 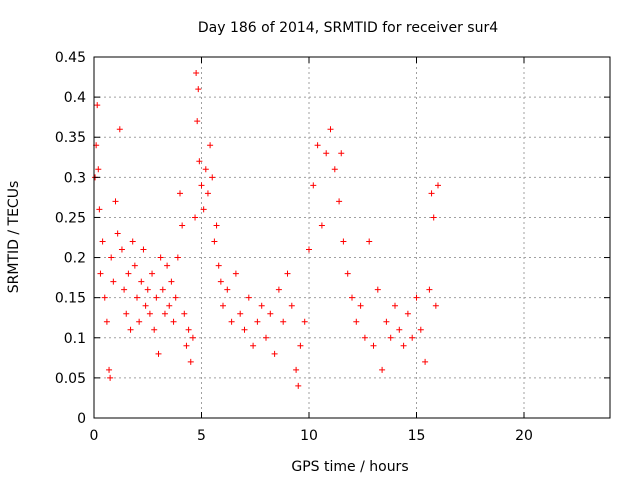 I want to click on y-tick-label: 0.05, so click(x=70, y=379).